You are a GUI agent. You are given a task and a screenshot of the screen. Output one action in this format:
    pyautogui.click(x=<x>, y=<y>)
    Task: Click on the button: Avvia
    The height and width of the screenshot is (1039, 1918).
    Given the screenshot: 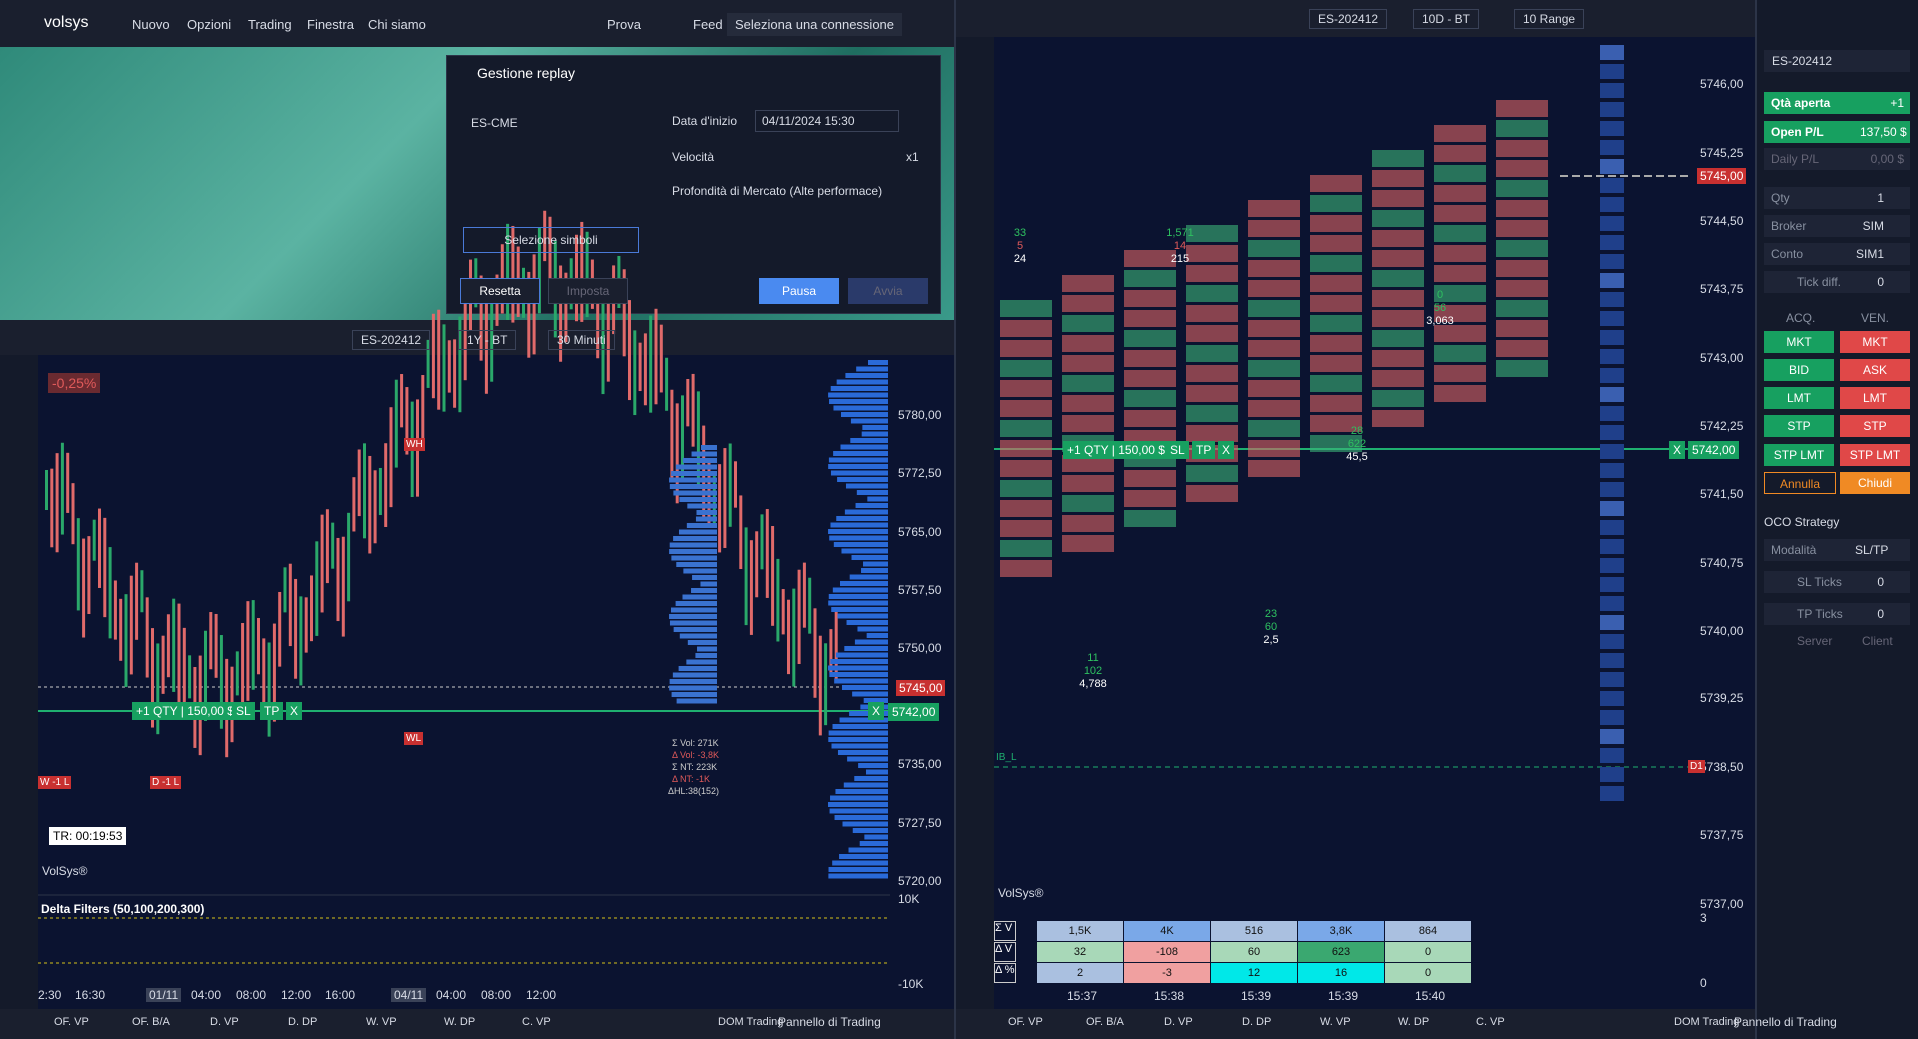 What is the action you would take?
    pyautogui.click(x=888, y=291)
    